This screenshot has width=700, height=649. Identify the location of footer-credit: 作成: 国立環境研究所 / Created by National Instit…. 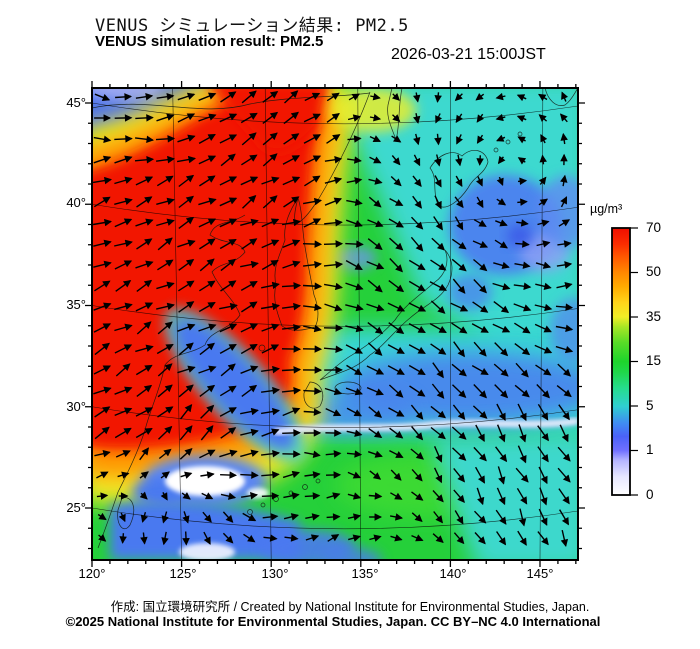
(350, 607).